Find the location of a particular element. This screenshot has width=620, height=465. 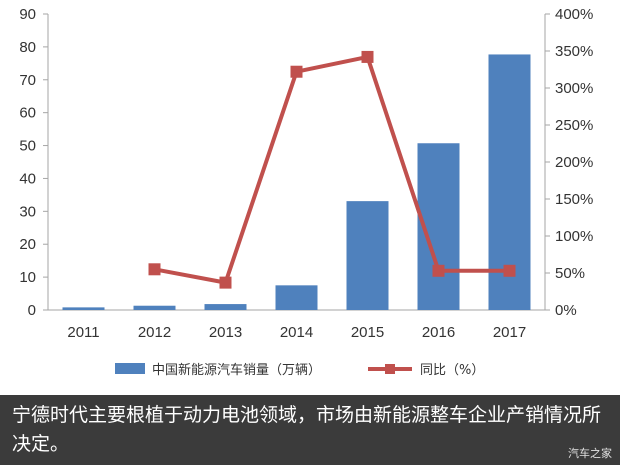

bar-2012 is located at coordinates (154, 307).